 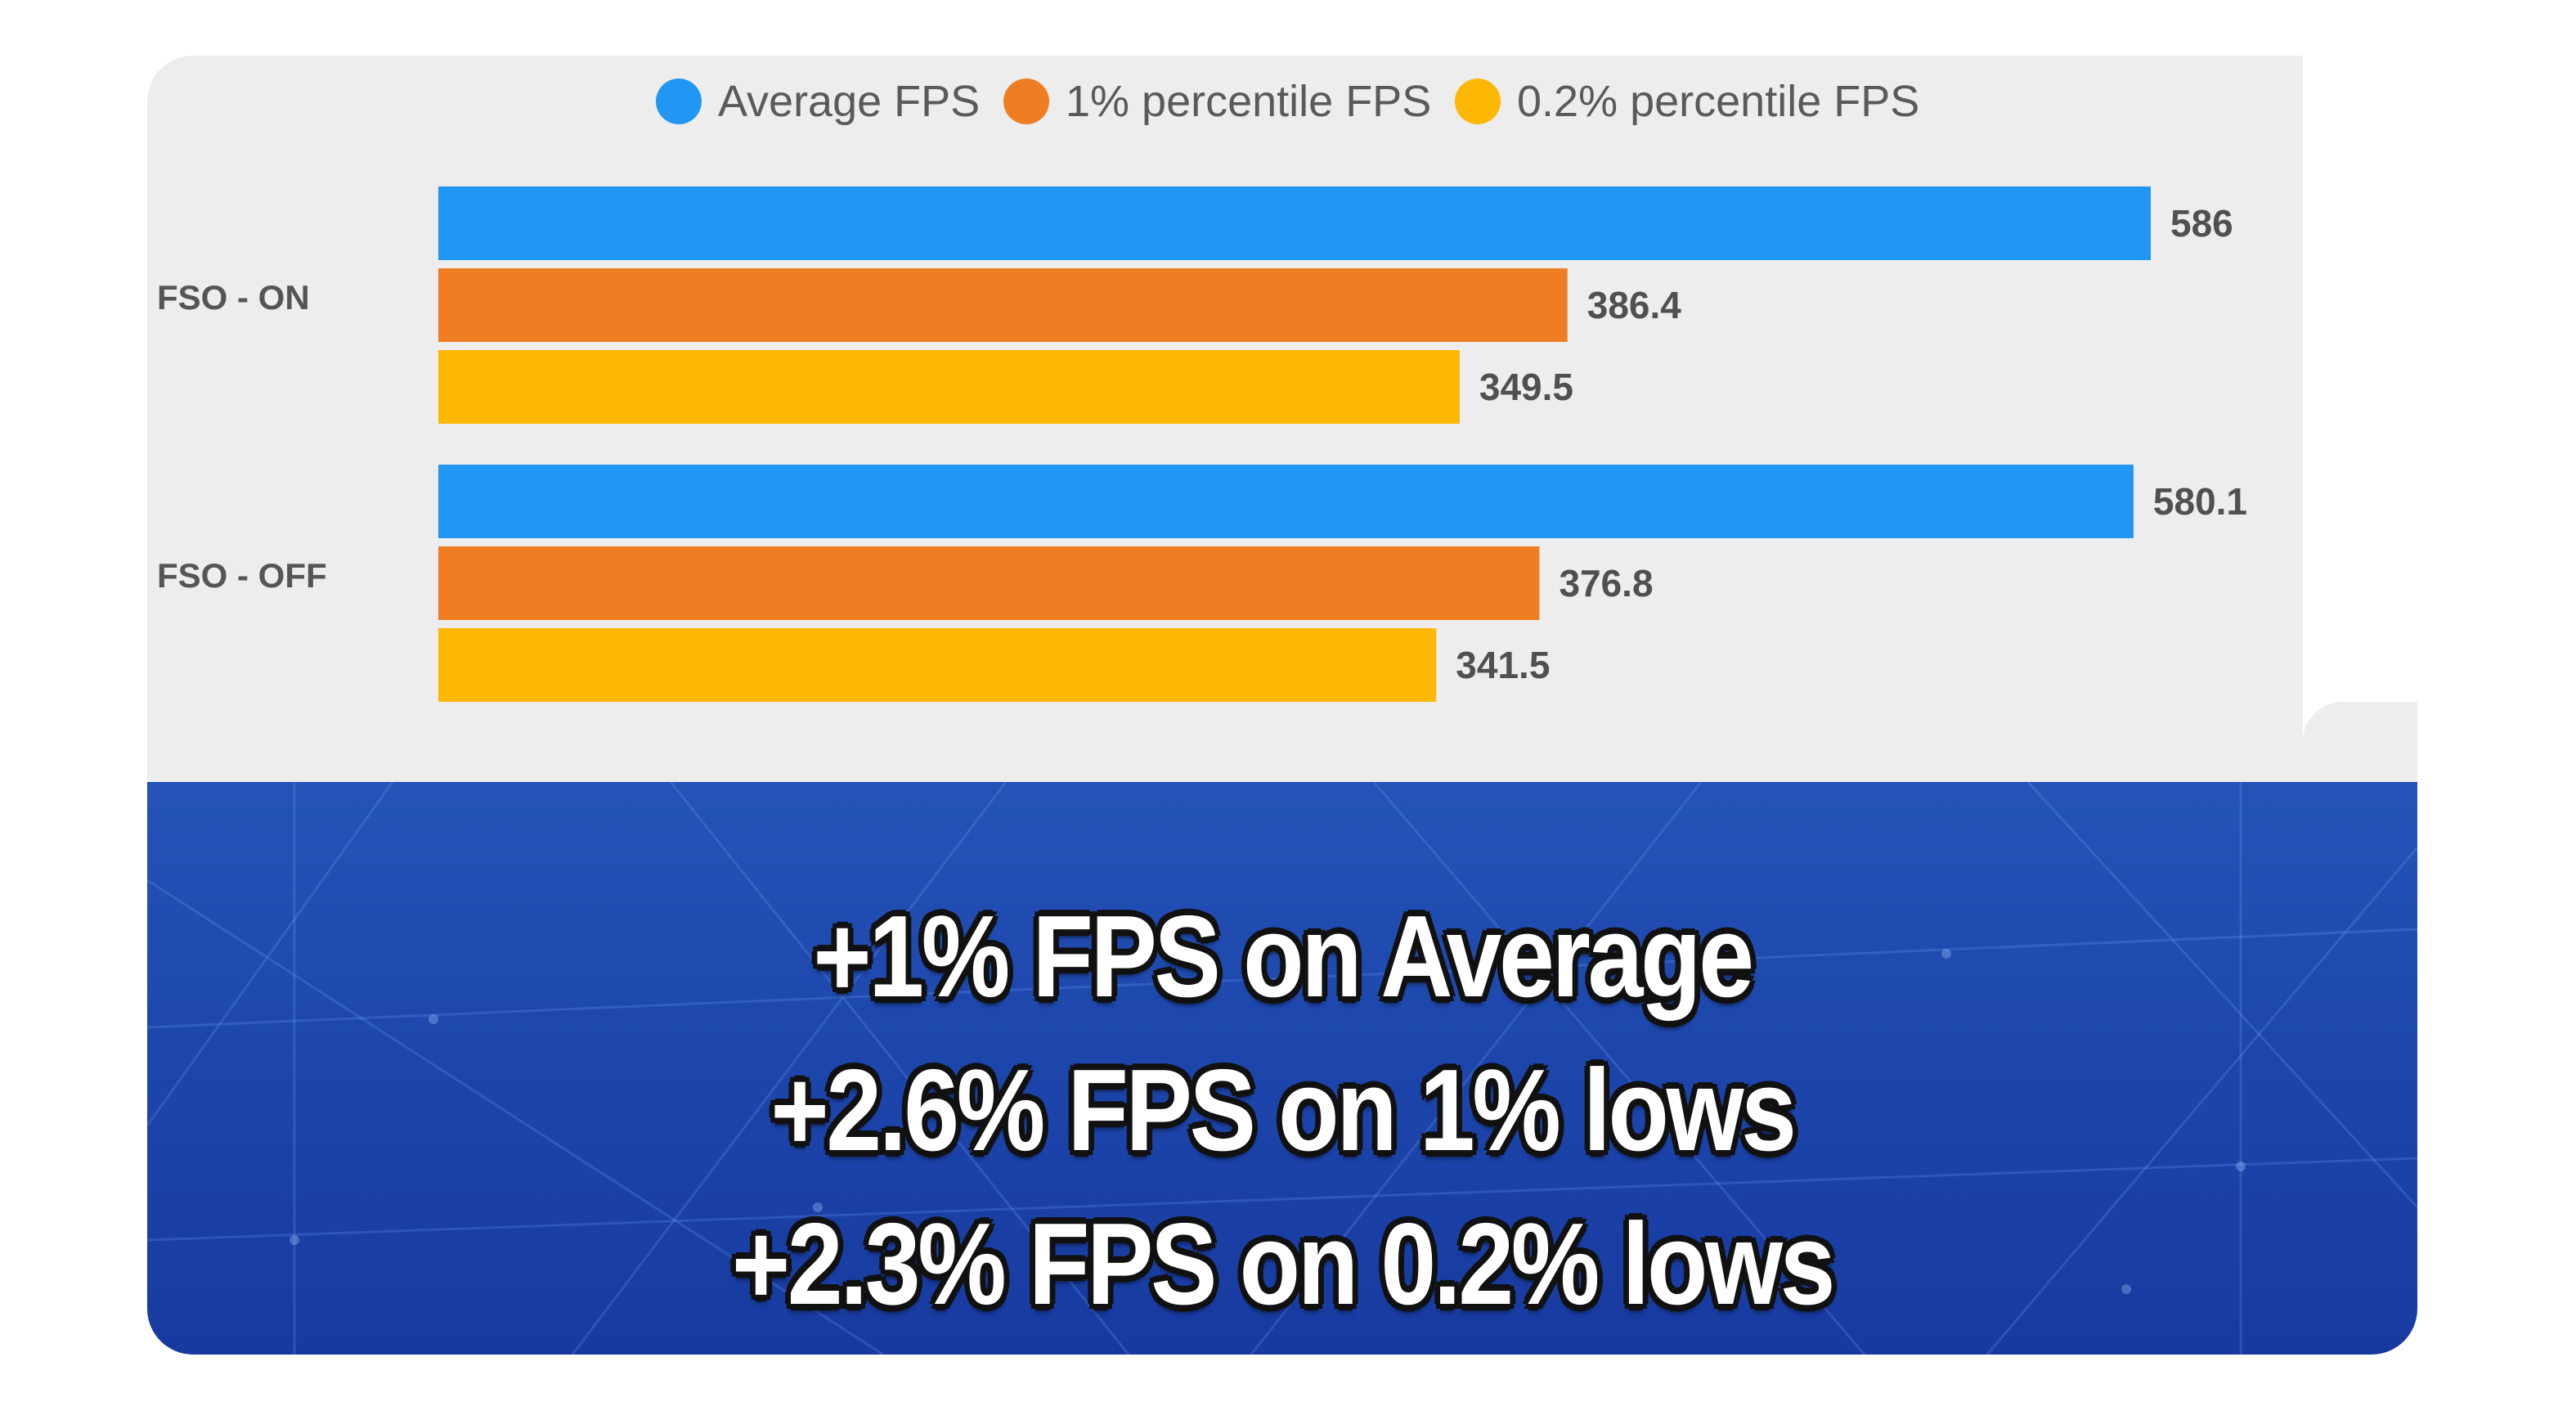 What do you see at coordinates (1295, 223) in the screenshot?
I see `bar-fso-on-average-fps` at bounding box center [1295, 223].